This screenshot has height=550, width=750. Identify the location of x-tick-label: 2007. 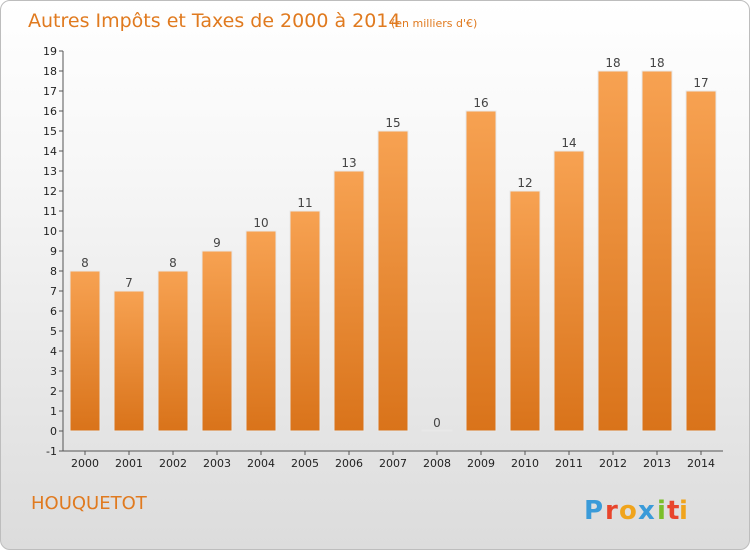
(393, 463).